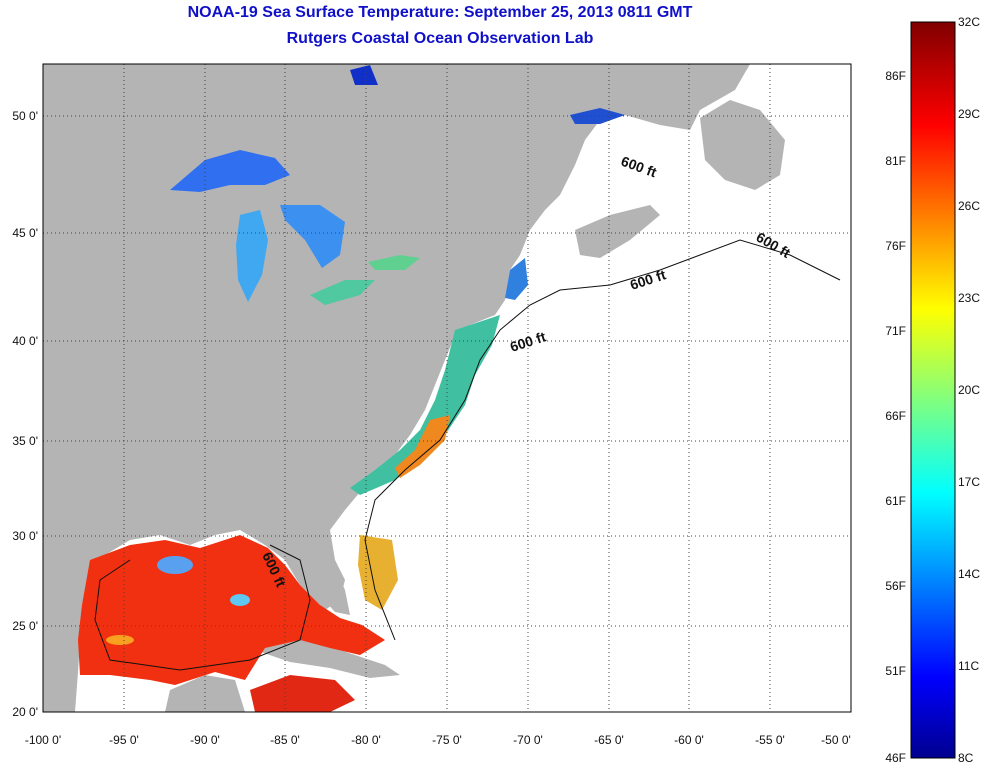 This screenshot has width=984, height=770. I want to click on land-cuba, so click(327, 659).